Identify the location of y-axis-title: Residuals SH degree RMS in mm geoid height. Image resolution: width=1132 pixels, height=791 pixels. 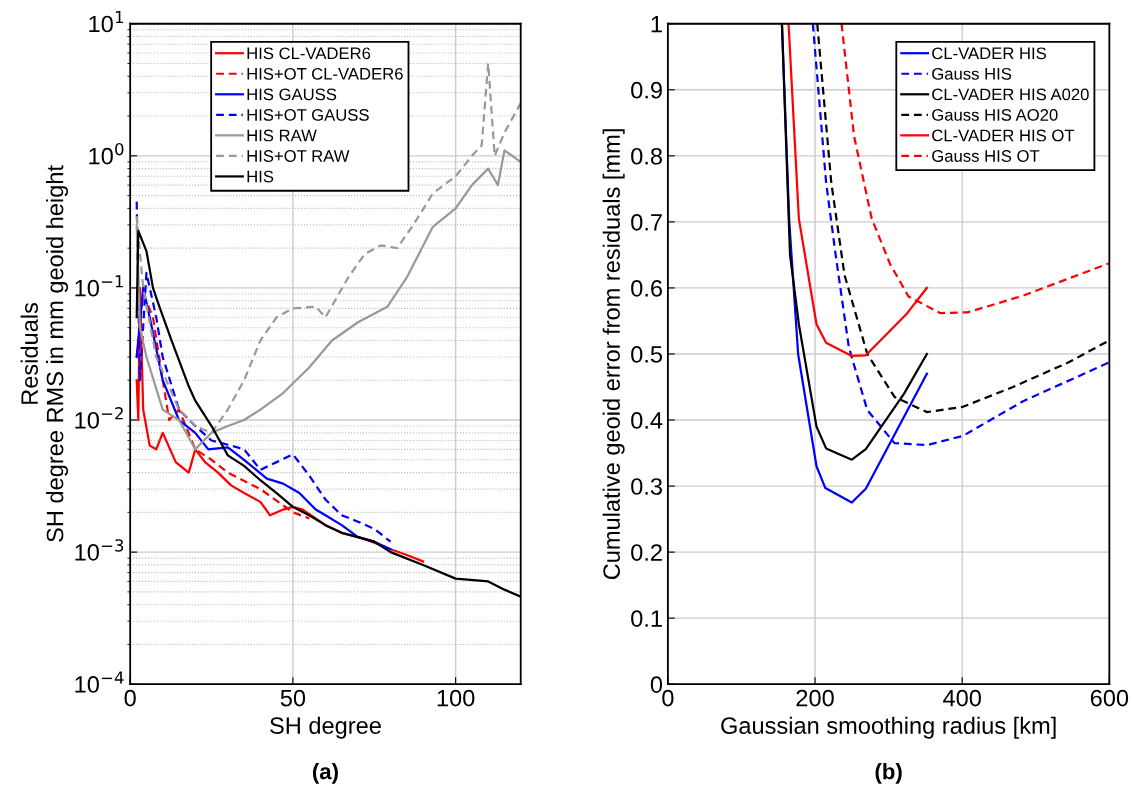
(44, 353).